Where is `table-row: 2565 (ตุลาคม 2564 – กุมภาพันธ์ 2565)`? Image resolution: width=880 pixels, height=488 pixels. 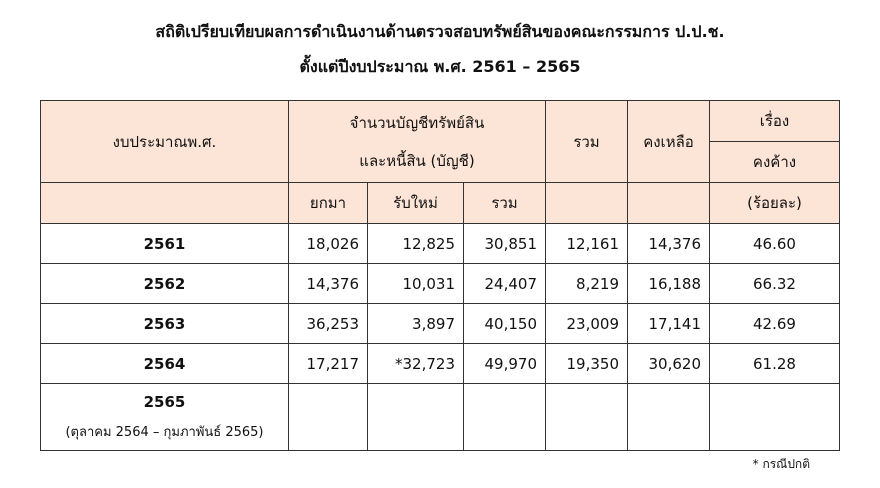 table-row: 2565 (ตุลาคม 2564 – กุมภาพันธ์ 2565) is located at coordinates (440, 417).